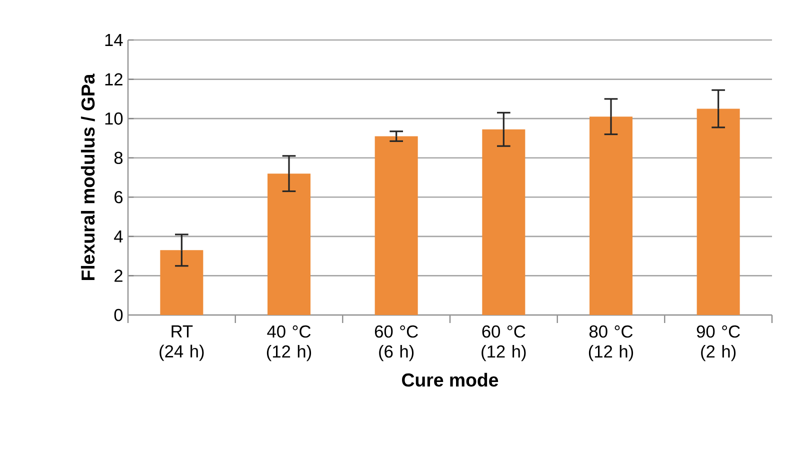 The image size is (790, 455). Describe the element at coordinates (113, 79) in the screenshot. I see `y-tick-label: 12` at that location.